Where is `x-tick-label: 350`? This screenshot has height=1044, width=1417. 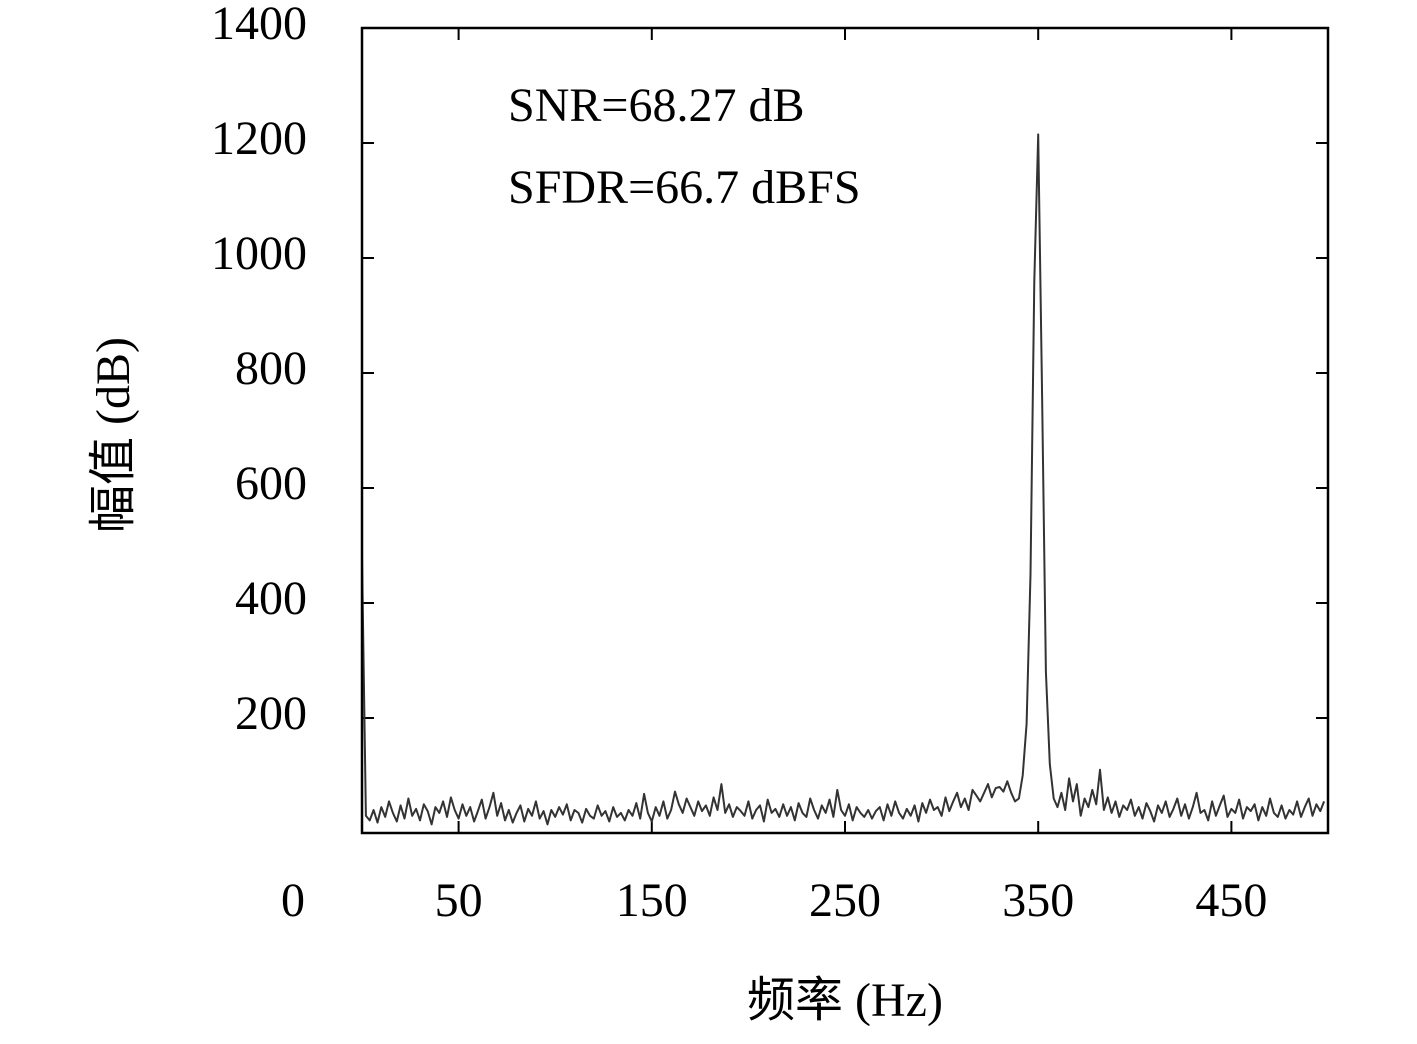 x-tick-label: 350 is located at coordinates (1038, 900).